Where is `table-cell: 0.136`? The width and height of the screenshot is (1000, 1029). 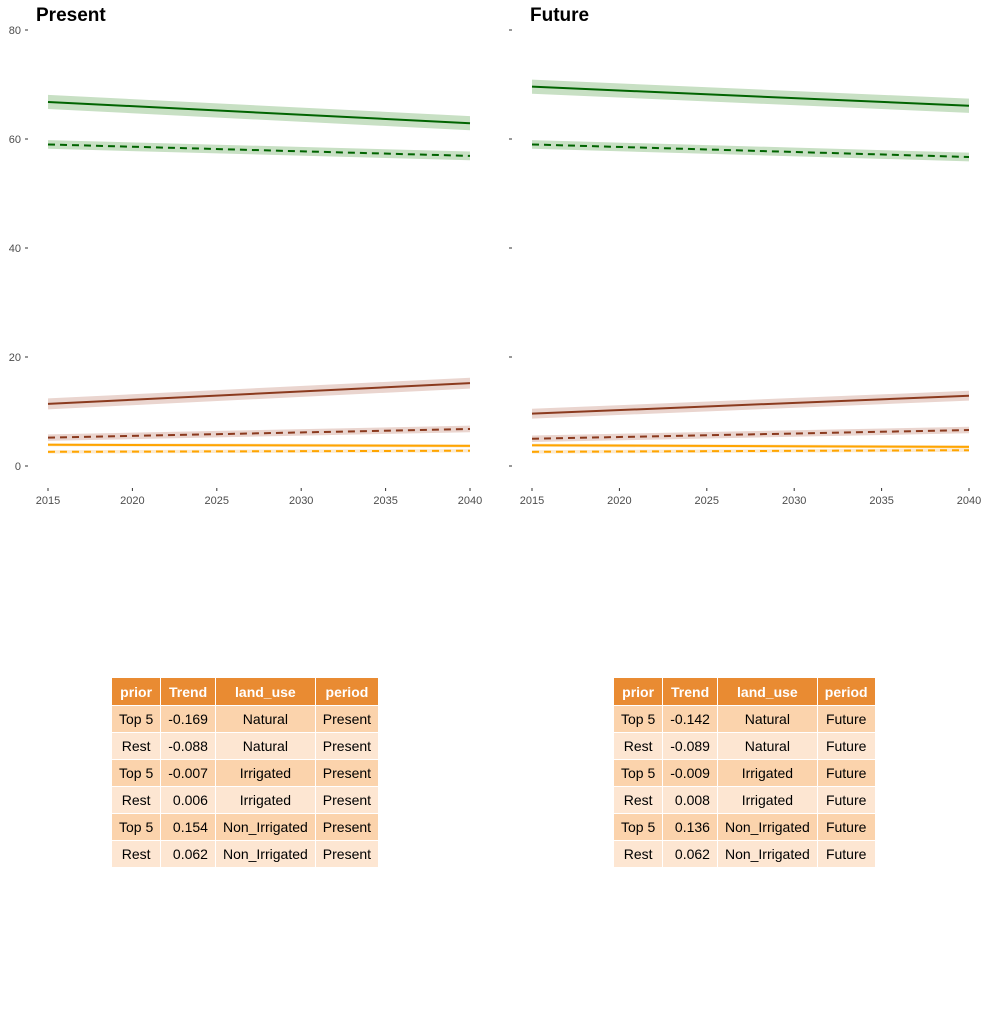 table-cell: 0.136 is located at coordinates (690, 827).